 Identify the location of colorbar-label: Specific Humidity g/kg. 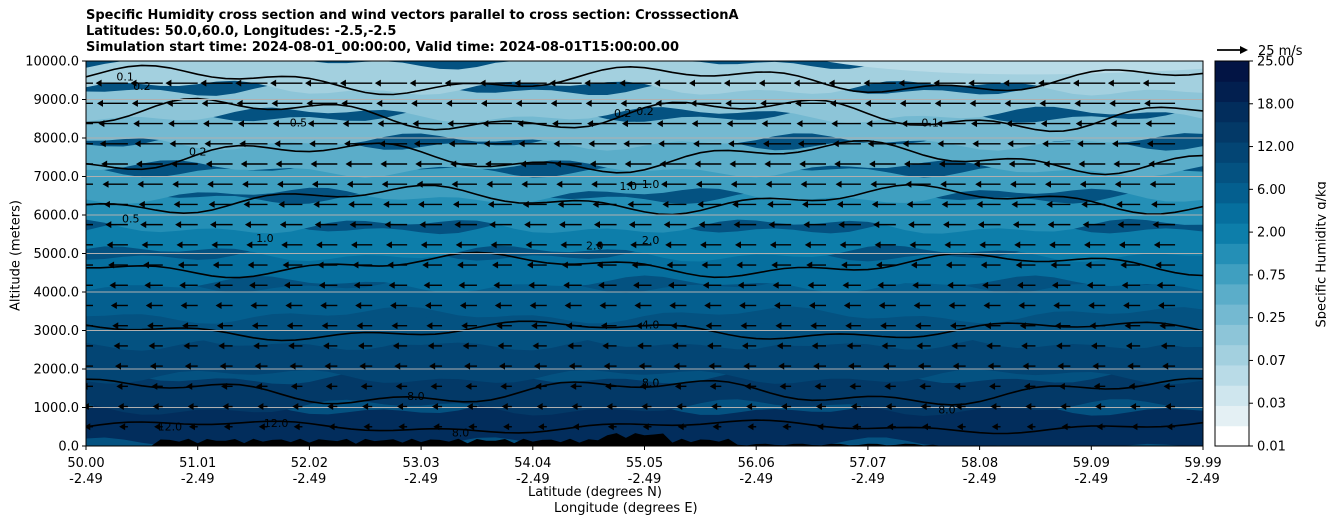
(1320, 254).